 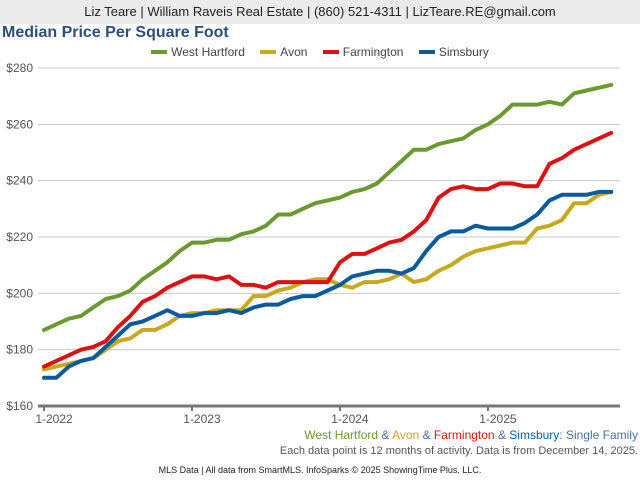 I want to click on subtitle-part: : Single Family, so click(x=598, y=435).